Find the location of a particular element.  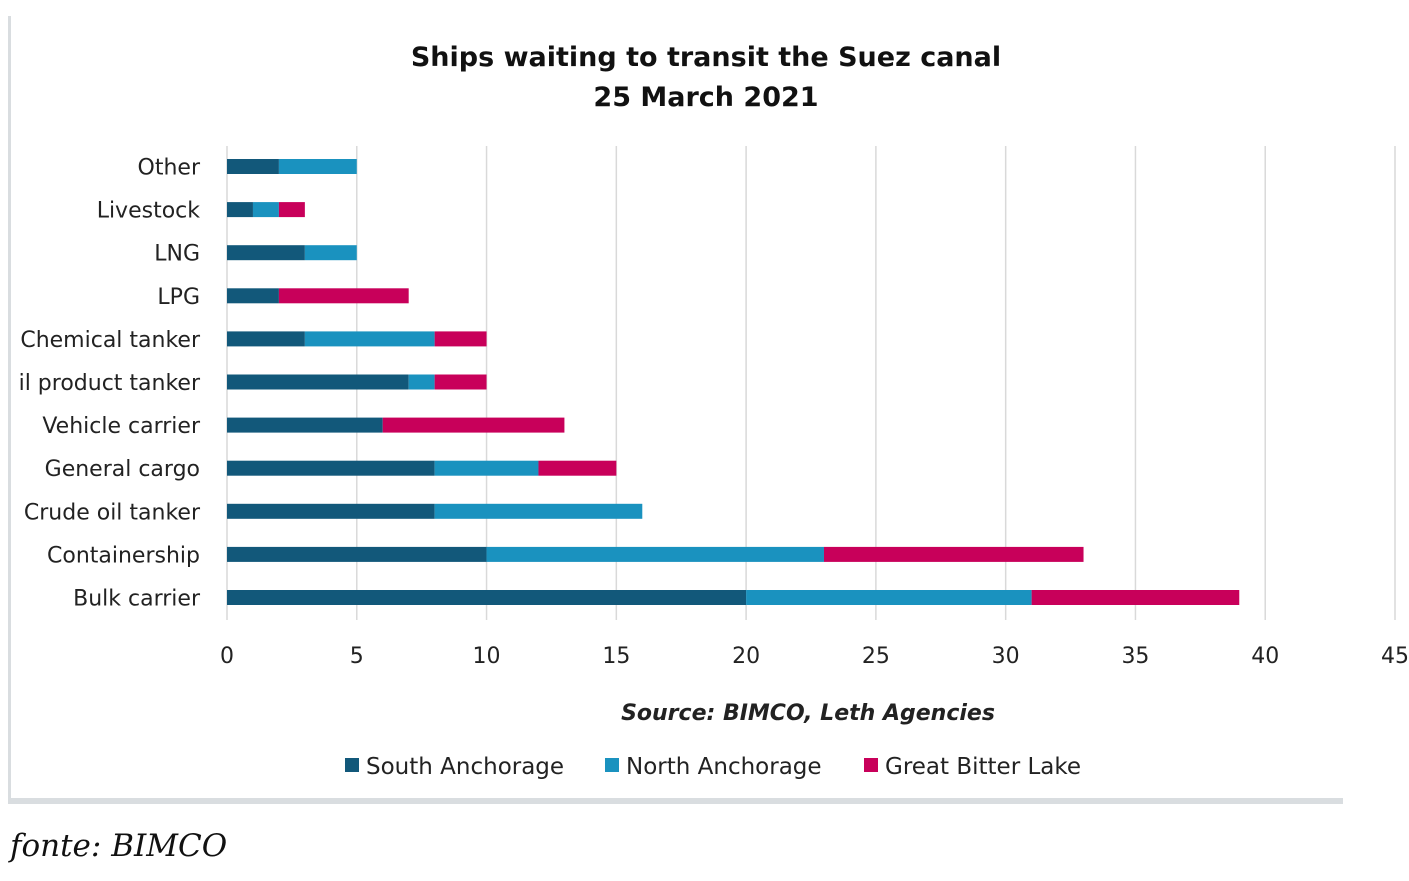

x-tick-label: 0 is located at coordinates (227, 656).